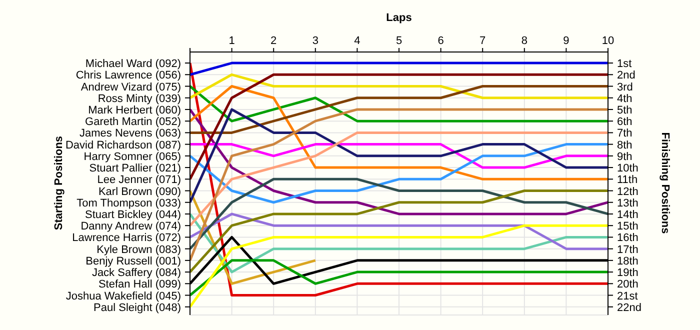  Describe the element at coordinates (139, 98) in the screenshot. I see `category-label: Ross Minty (039)` at that location.